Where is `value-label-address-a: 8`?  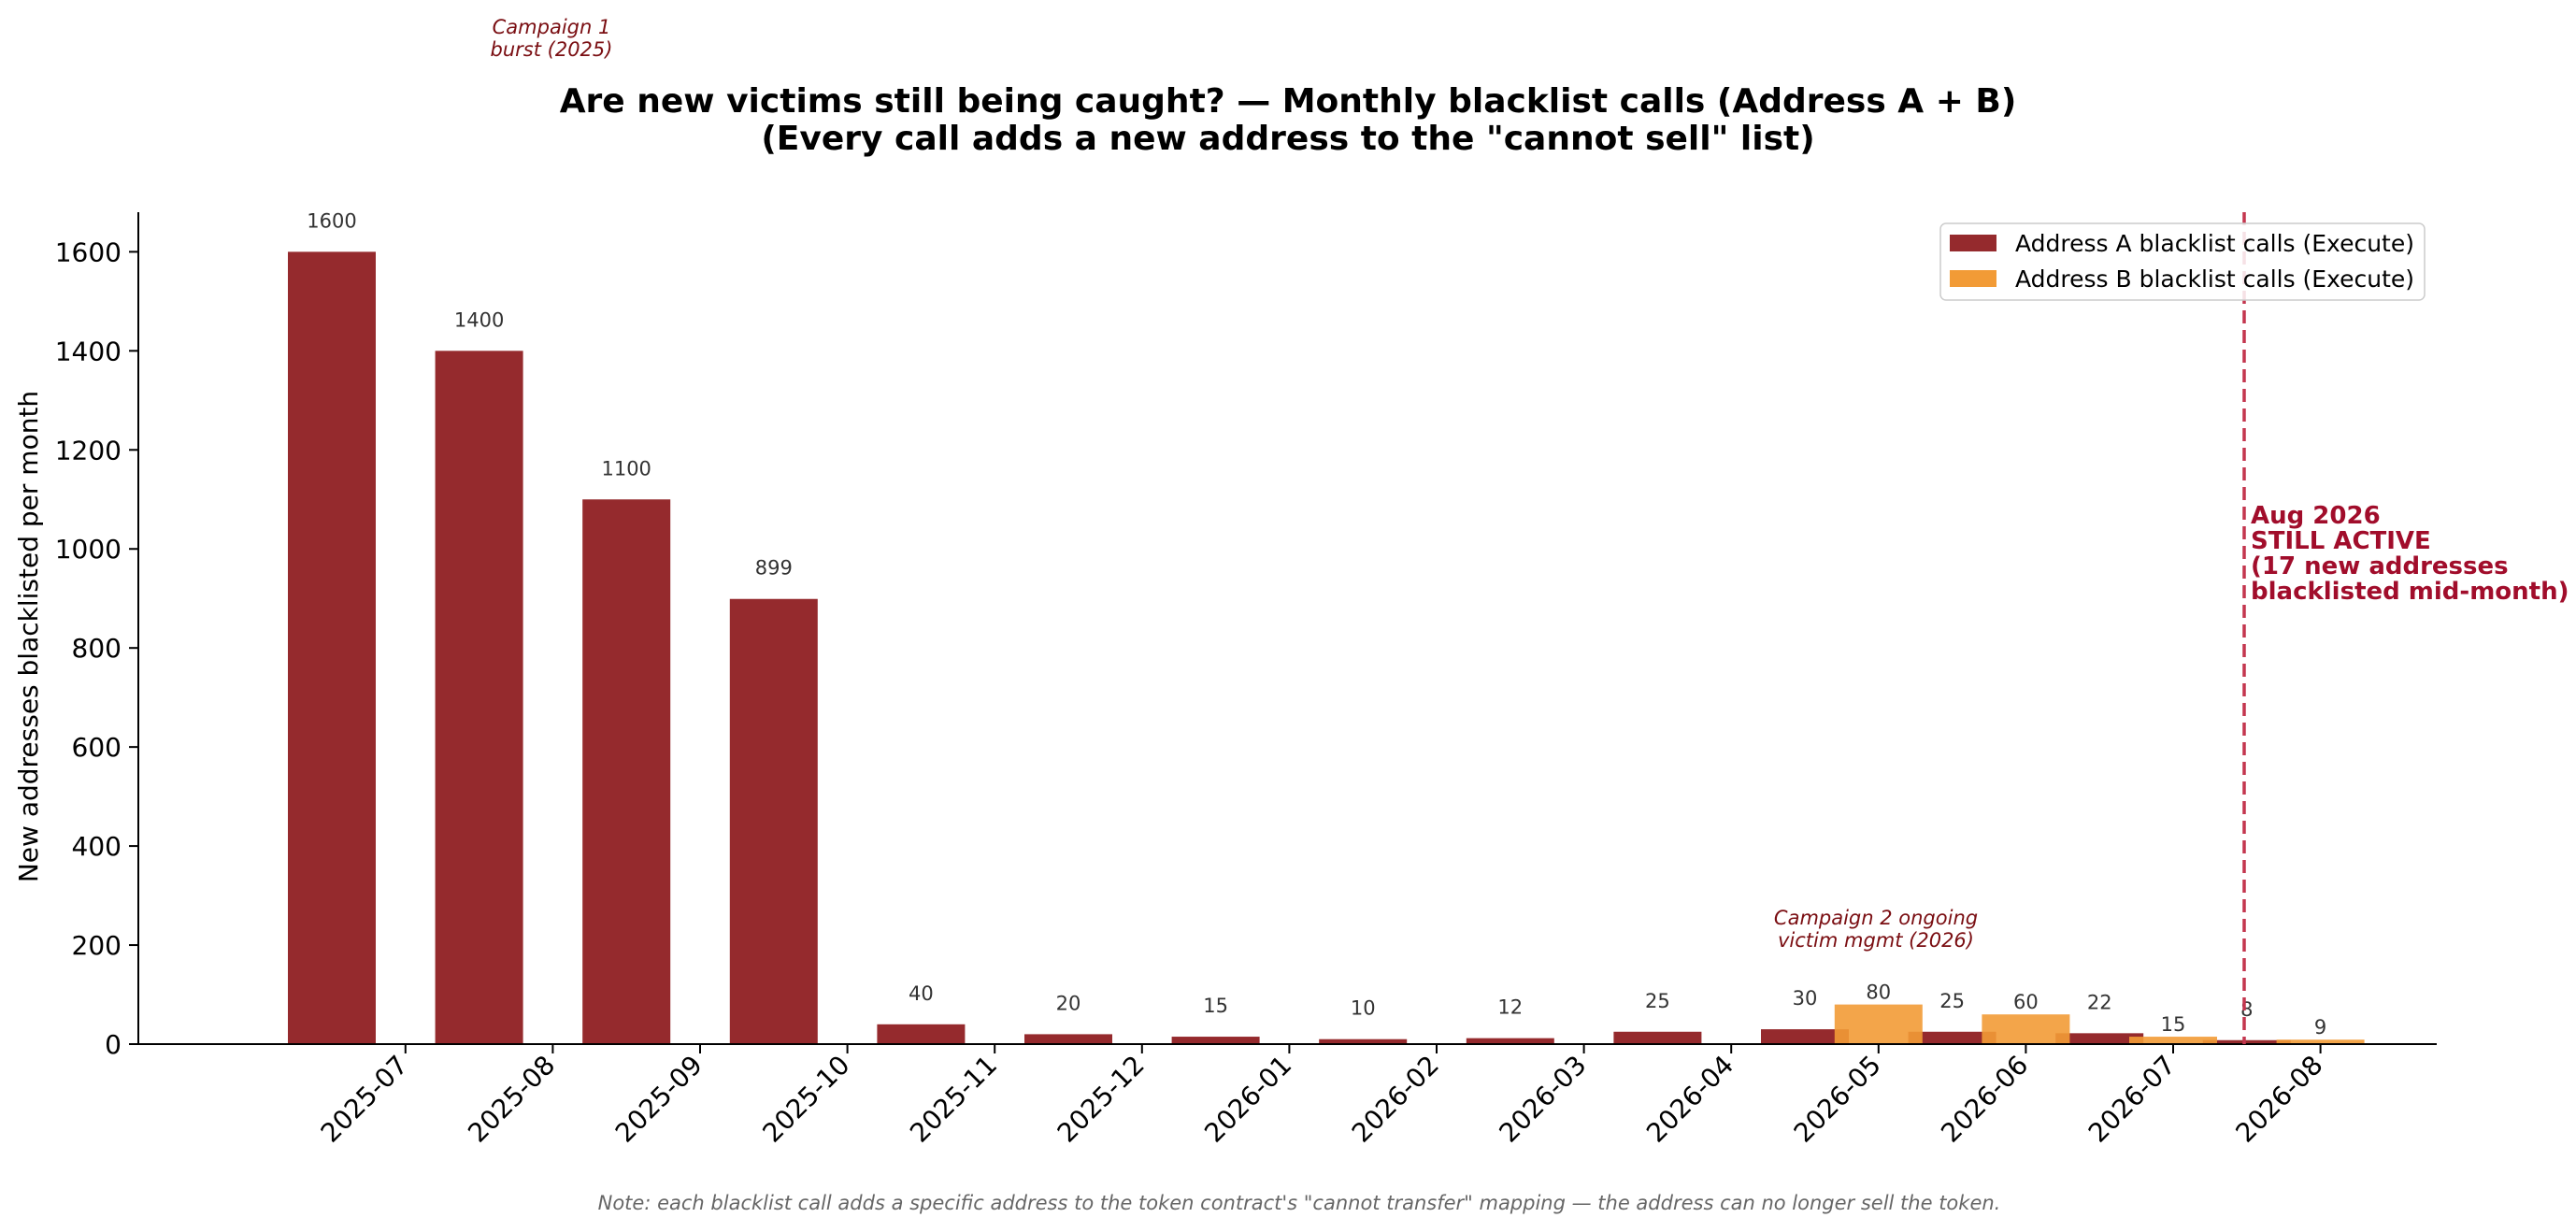
value-label-address-a: 8 is located at coordinates (2246, 1009).